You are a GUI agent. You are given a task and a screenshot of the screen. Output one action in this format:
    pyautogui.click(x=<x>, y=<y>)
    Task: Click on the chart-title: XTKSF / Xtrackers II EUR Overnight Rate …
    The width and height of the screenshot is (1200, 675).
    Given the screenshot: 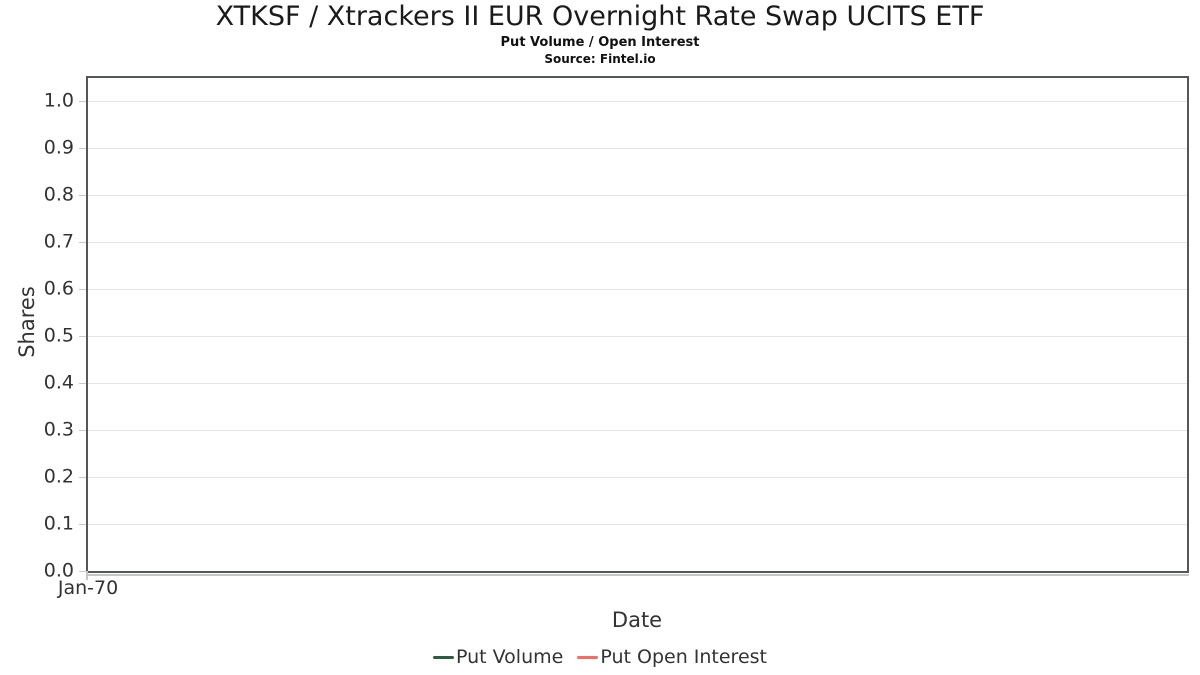 What is the action you would take?
    pyautogui.click(x=600, y=16)
    